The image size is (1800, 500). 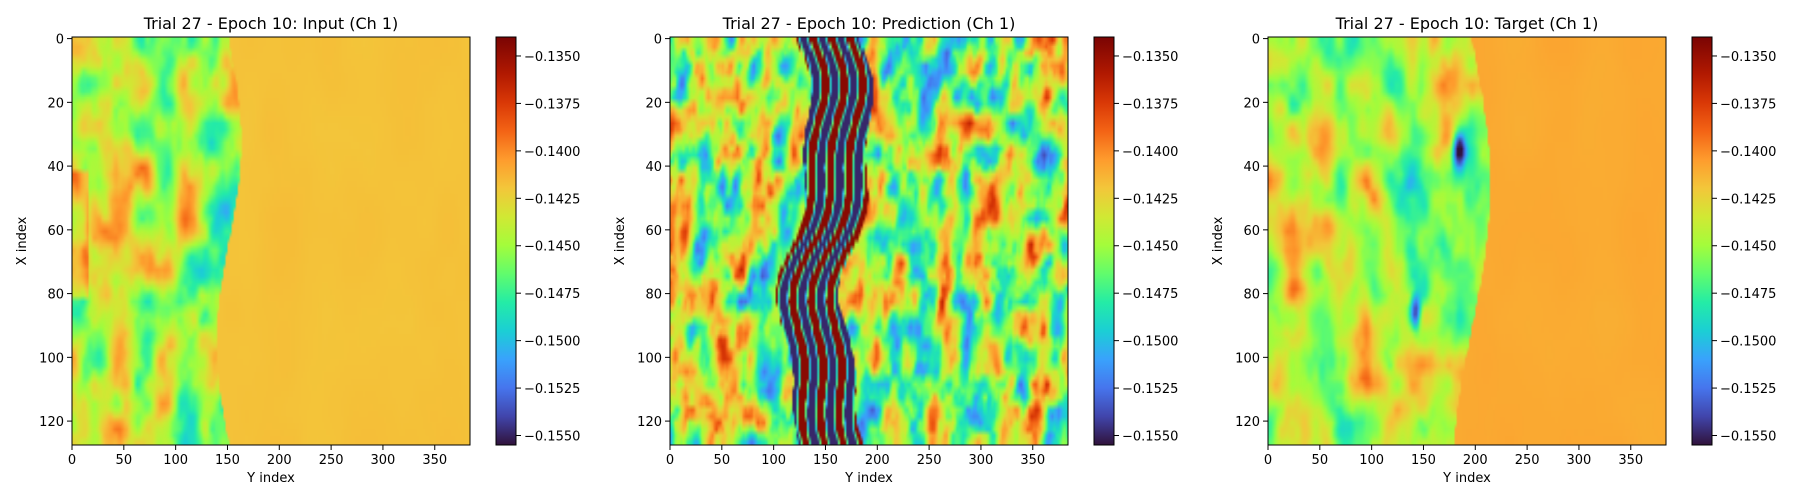 What do you see at coordinates (869, 23) in the screenshot?
I see `panel-title: Trial 27 - Epoch 10: Prediction (Ch 1)` at bounding box center [869, 23].